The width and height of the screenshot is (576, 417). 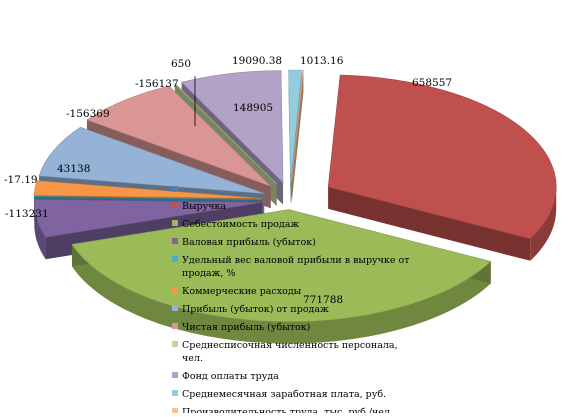 I want to click on legend-label: Среднемесячная заработная плата, руб., so click(x=284, y=394).